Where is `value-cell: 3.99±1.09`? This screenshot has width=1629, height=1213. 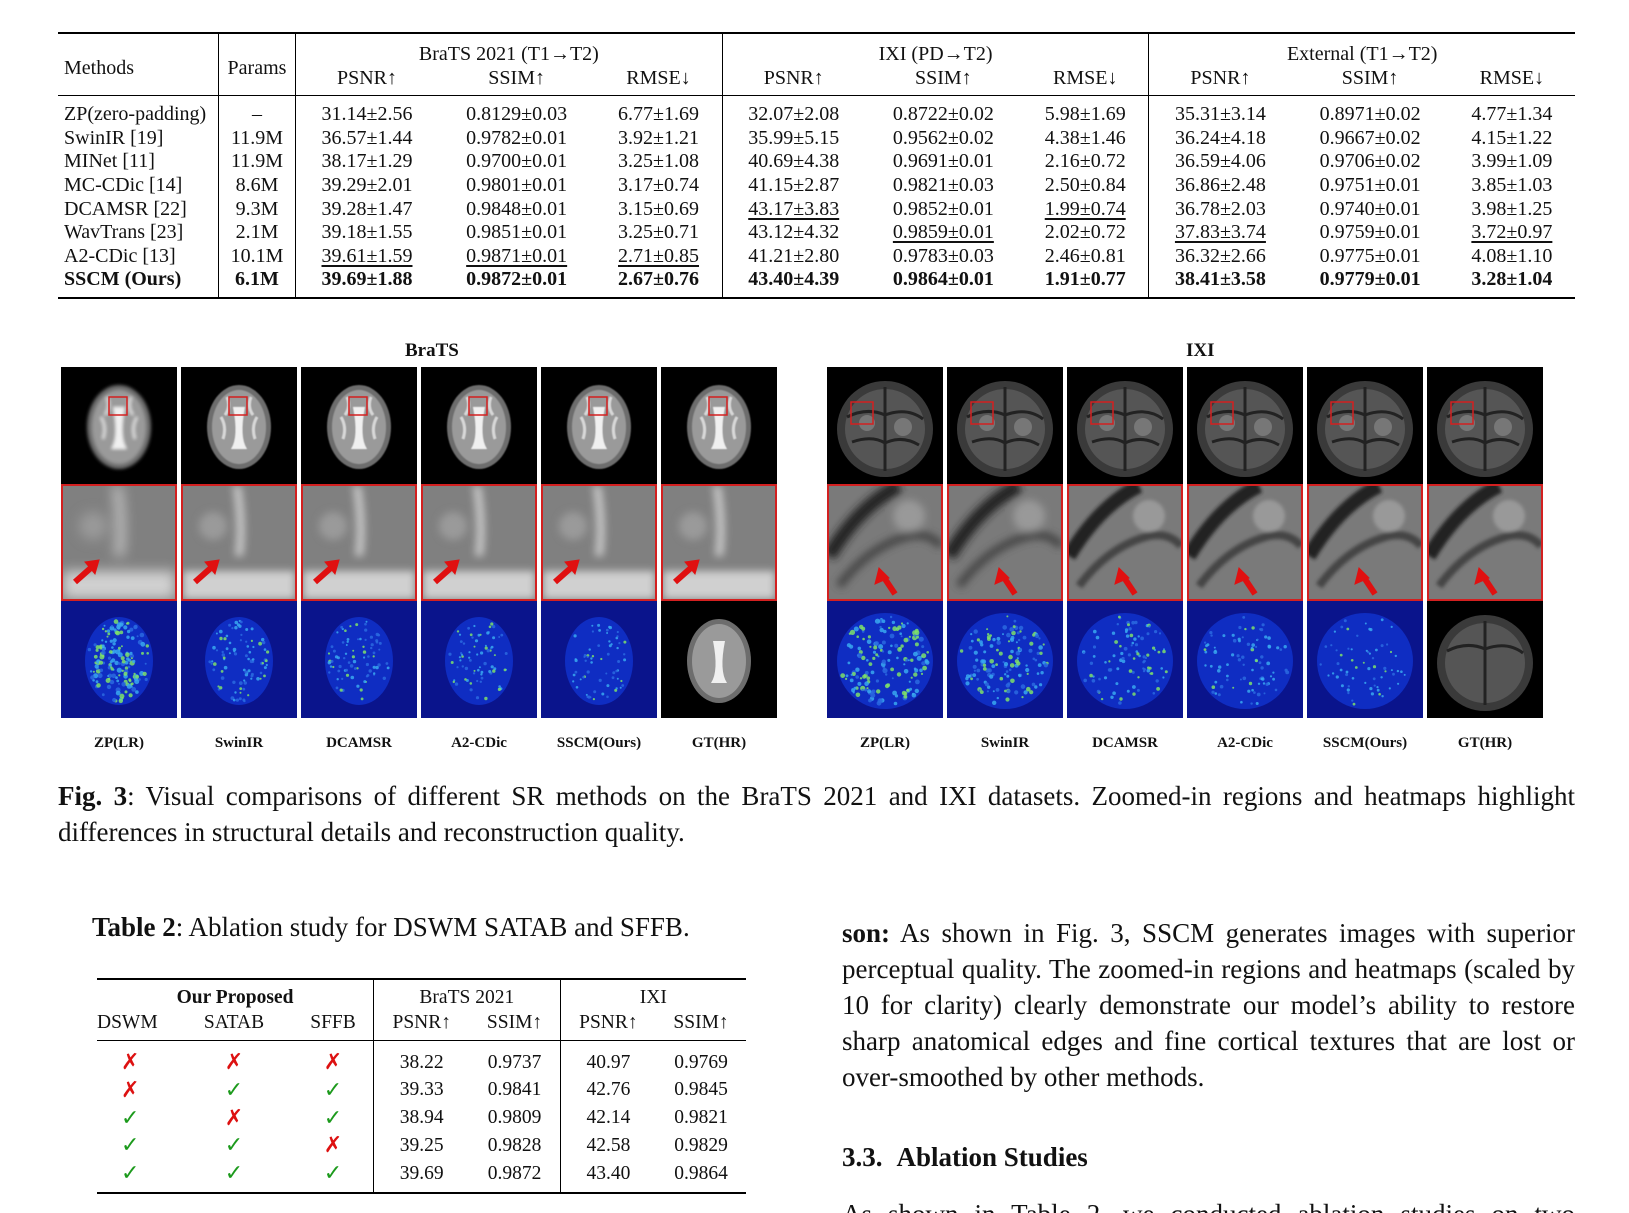 value-cell: 3.99±1.09 is located at coordinates (1512, 162).